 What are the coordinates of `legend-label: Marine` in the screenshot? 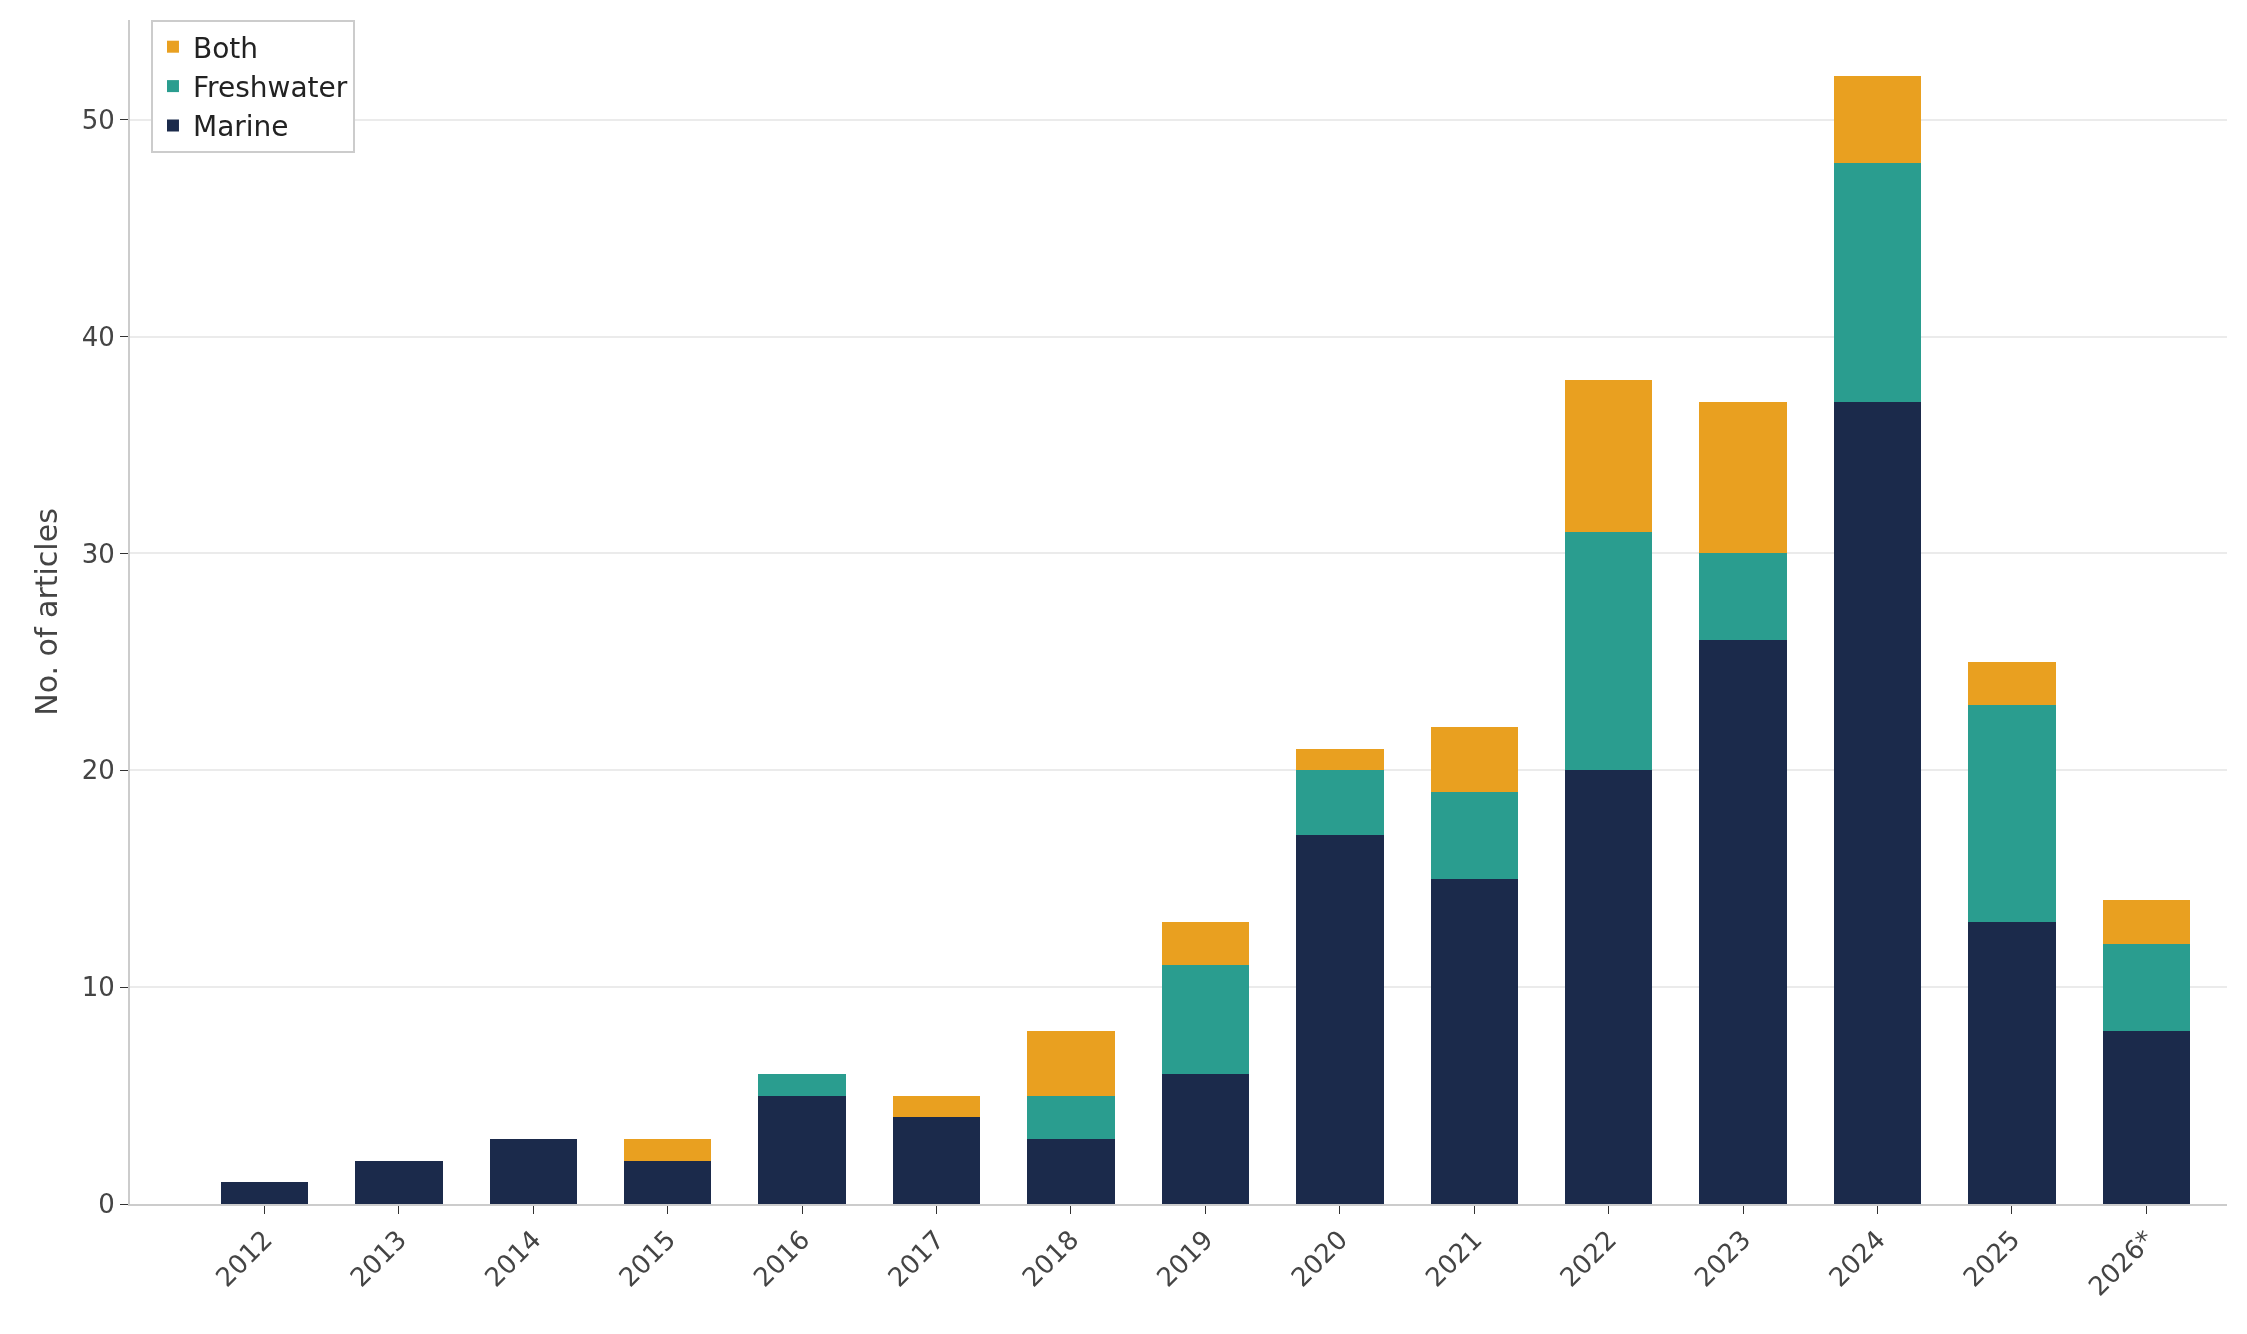 It's located at (240, 127).